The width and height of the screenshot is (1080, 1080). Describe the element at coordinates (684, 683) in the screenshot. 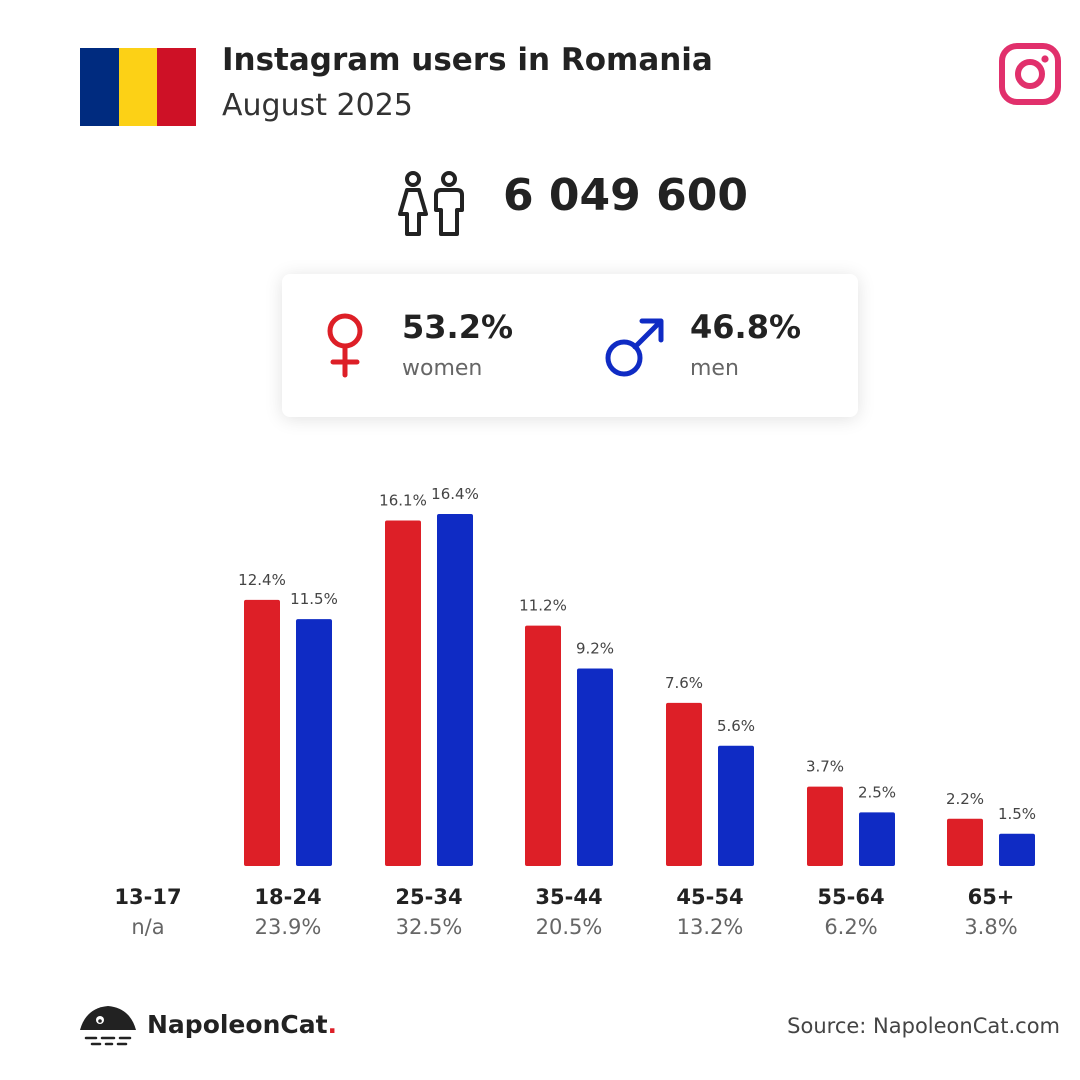

I see `data-label-women-45-54: 7.6%` at that location.